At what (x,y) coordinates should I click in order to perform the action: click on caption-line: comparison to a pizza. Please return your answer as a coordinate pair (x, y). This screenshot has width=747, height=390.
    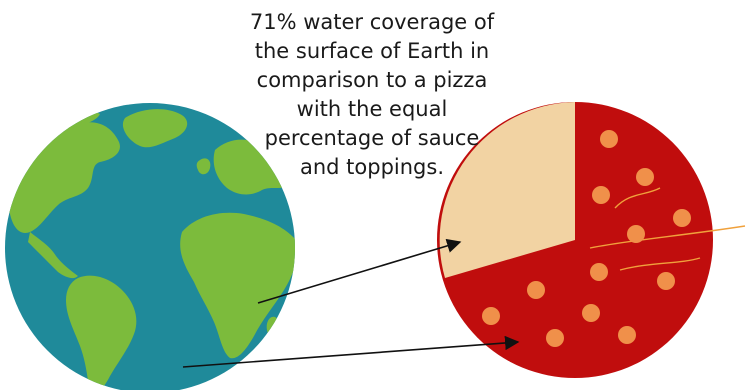
    Looking at the image, I should click on (372, 80).